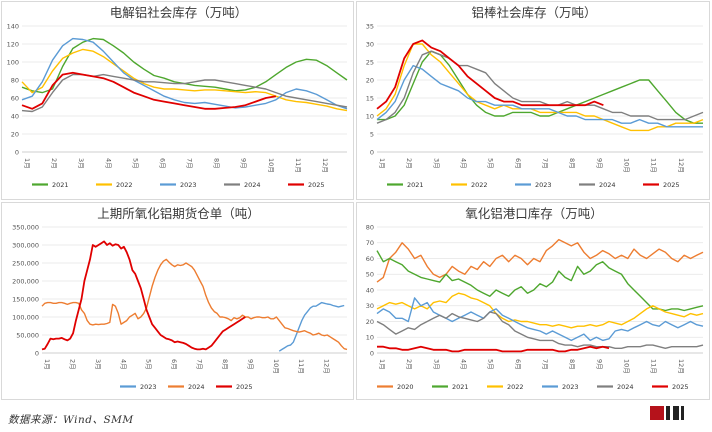  What do you see at coordinates (13, 26) in the screenshot?
I see `y-tick-label: 140` at bounding box center [13, 26].